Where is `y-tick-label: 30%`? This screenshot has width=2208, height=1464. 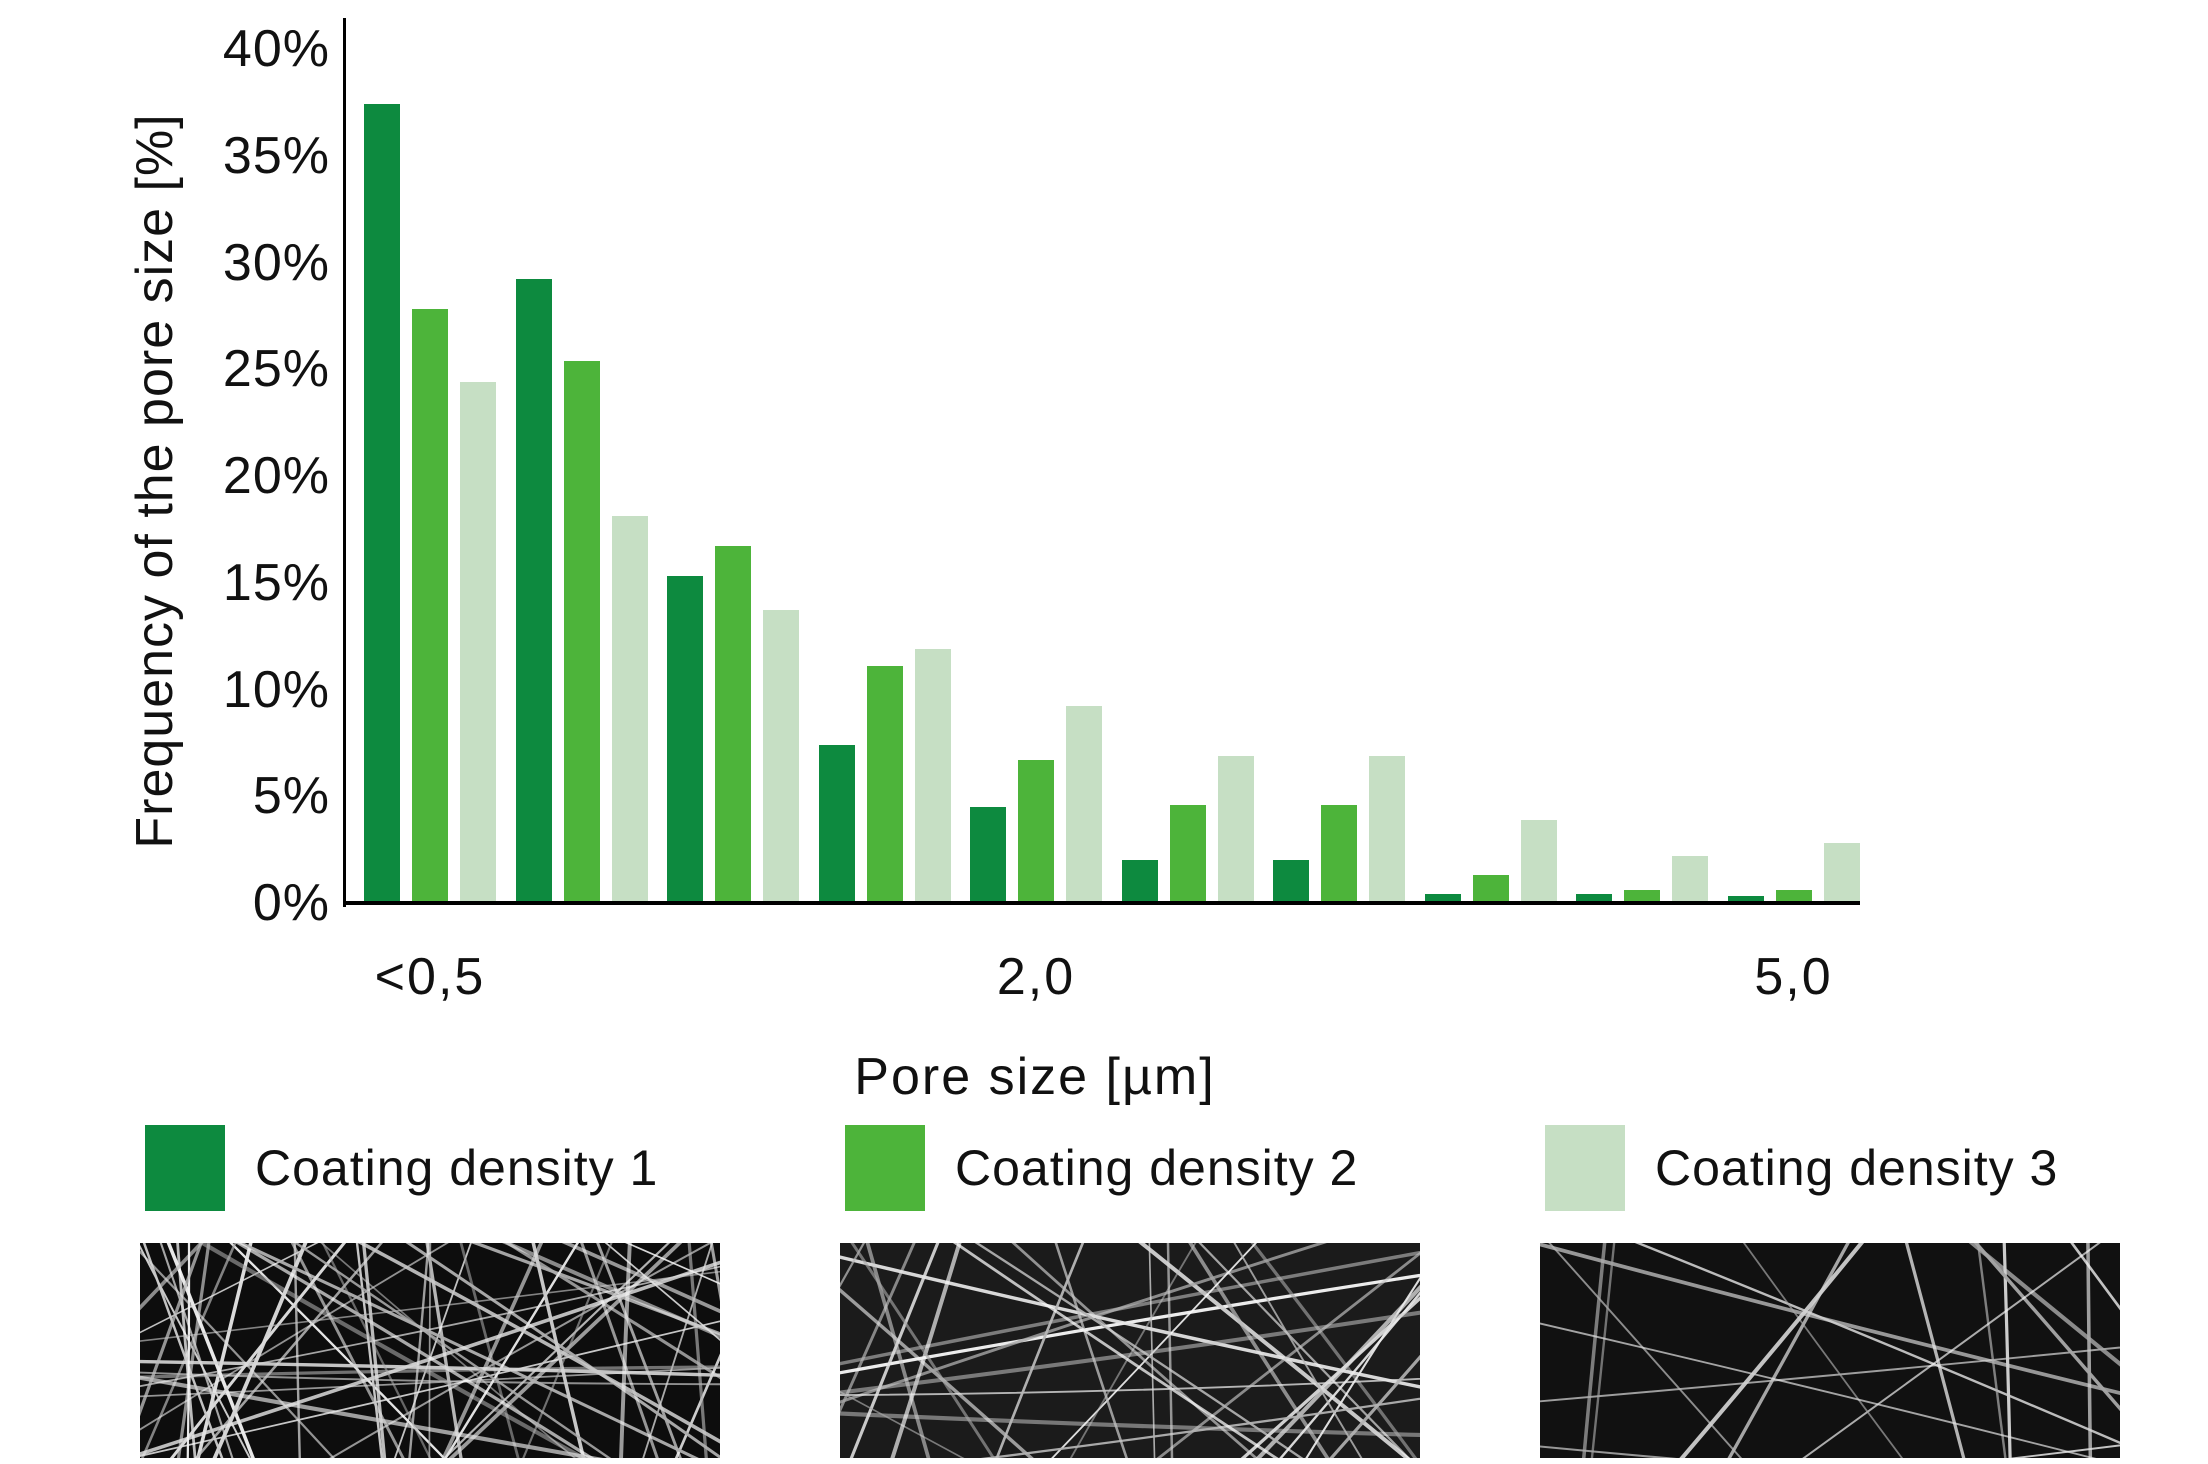 y-tick-label: 30% is located at coordinates (276, 262).